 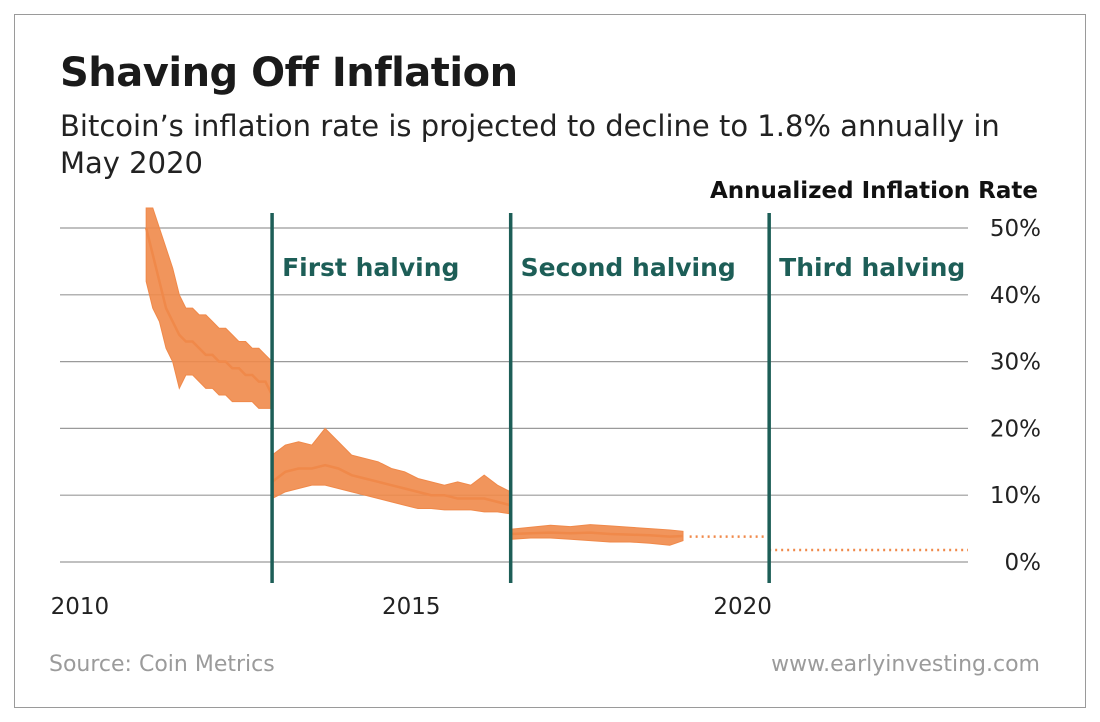 What do you see at coordinates (628, 267) in the screenshot?
I see `halving-label-2: Second halving` at bounding box center [628, 267].